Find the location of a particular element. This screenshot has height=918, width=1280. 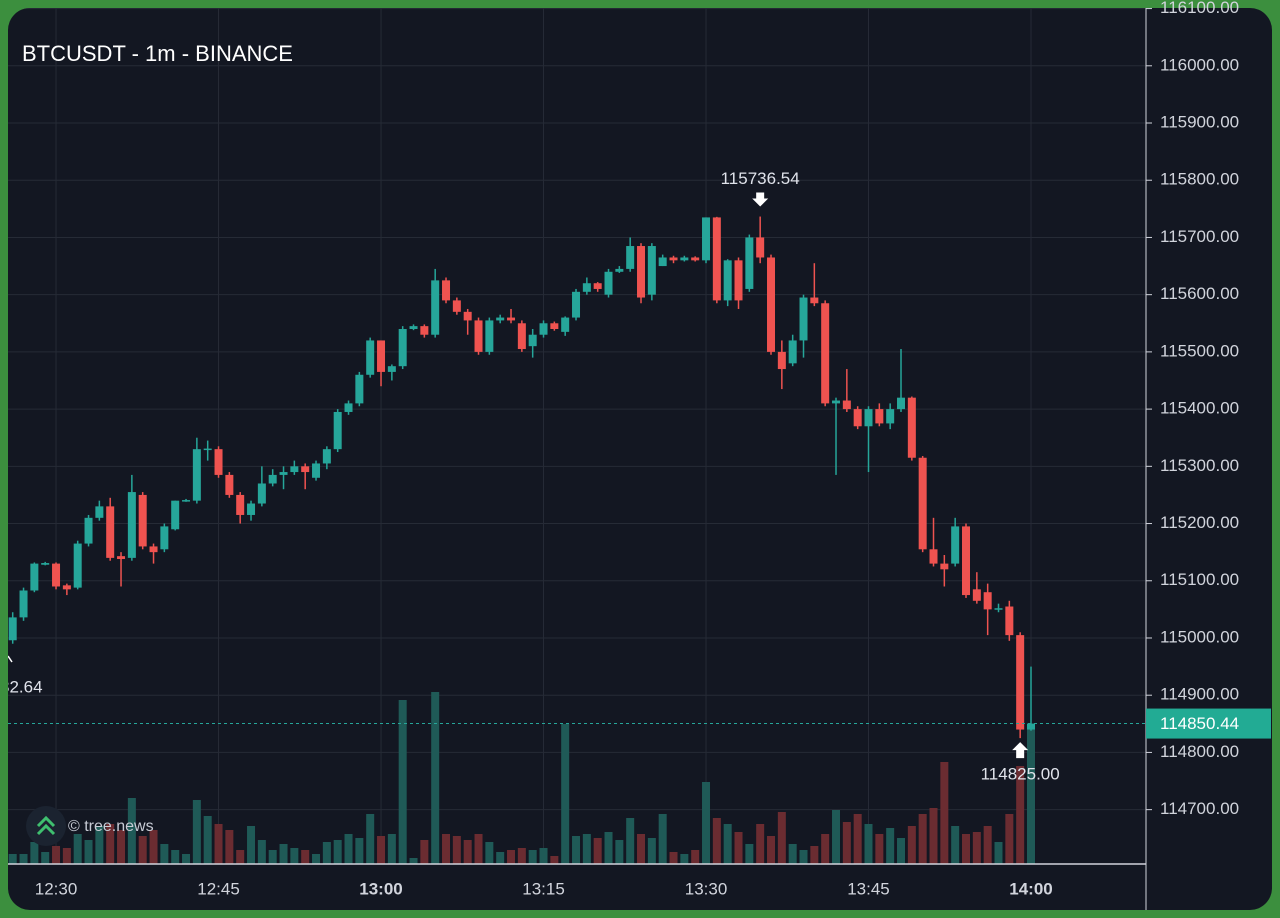

watermark-icon is located at coordinates (46, 825).